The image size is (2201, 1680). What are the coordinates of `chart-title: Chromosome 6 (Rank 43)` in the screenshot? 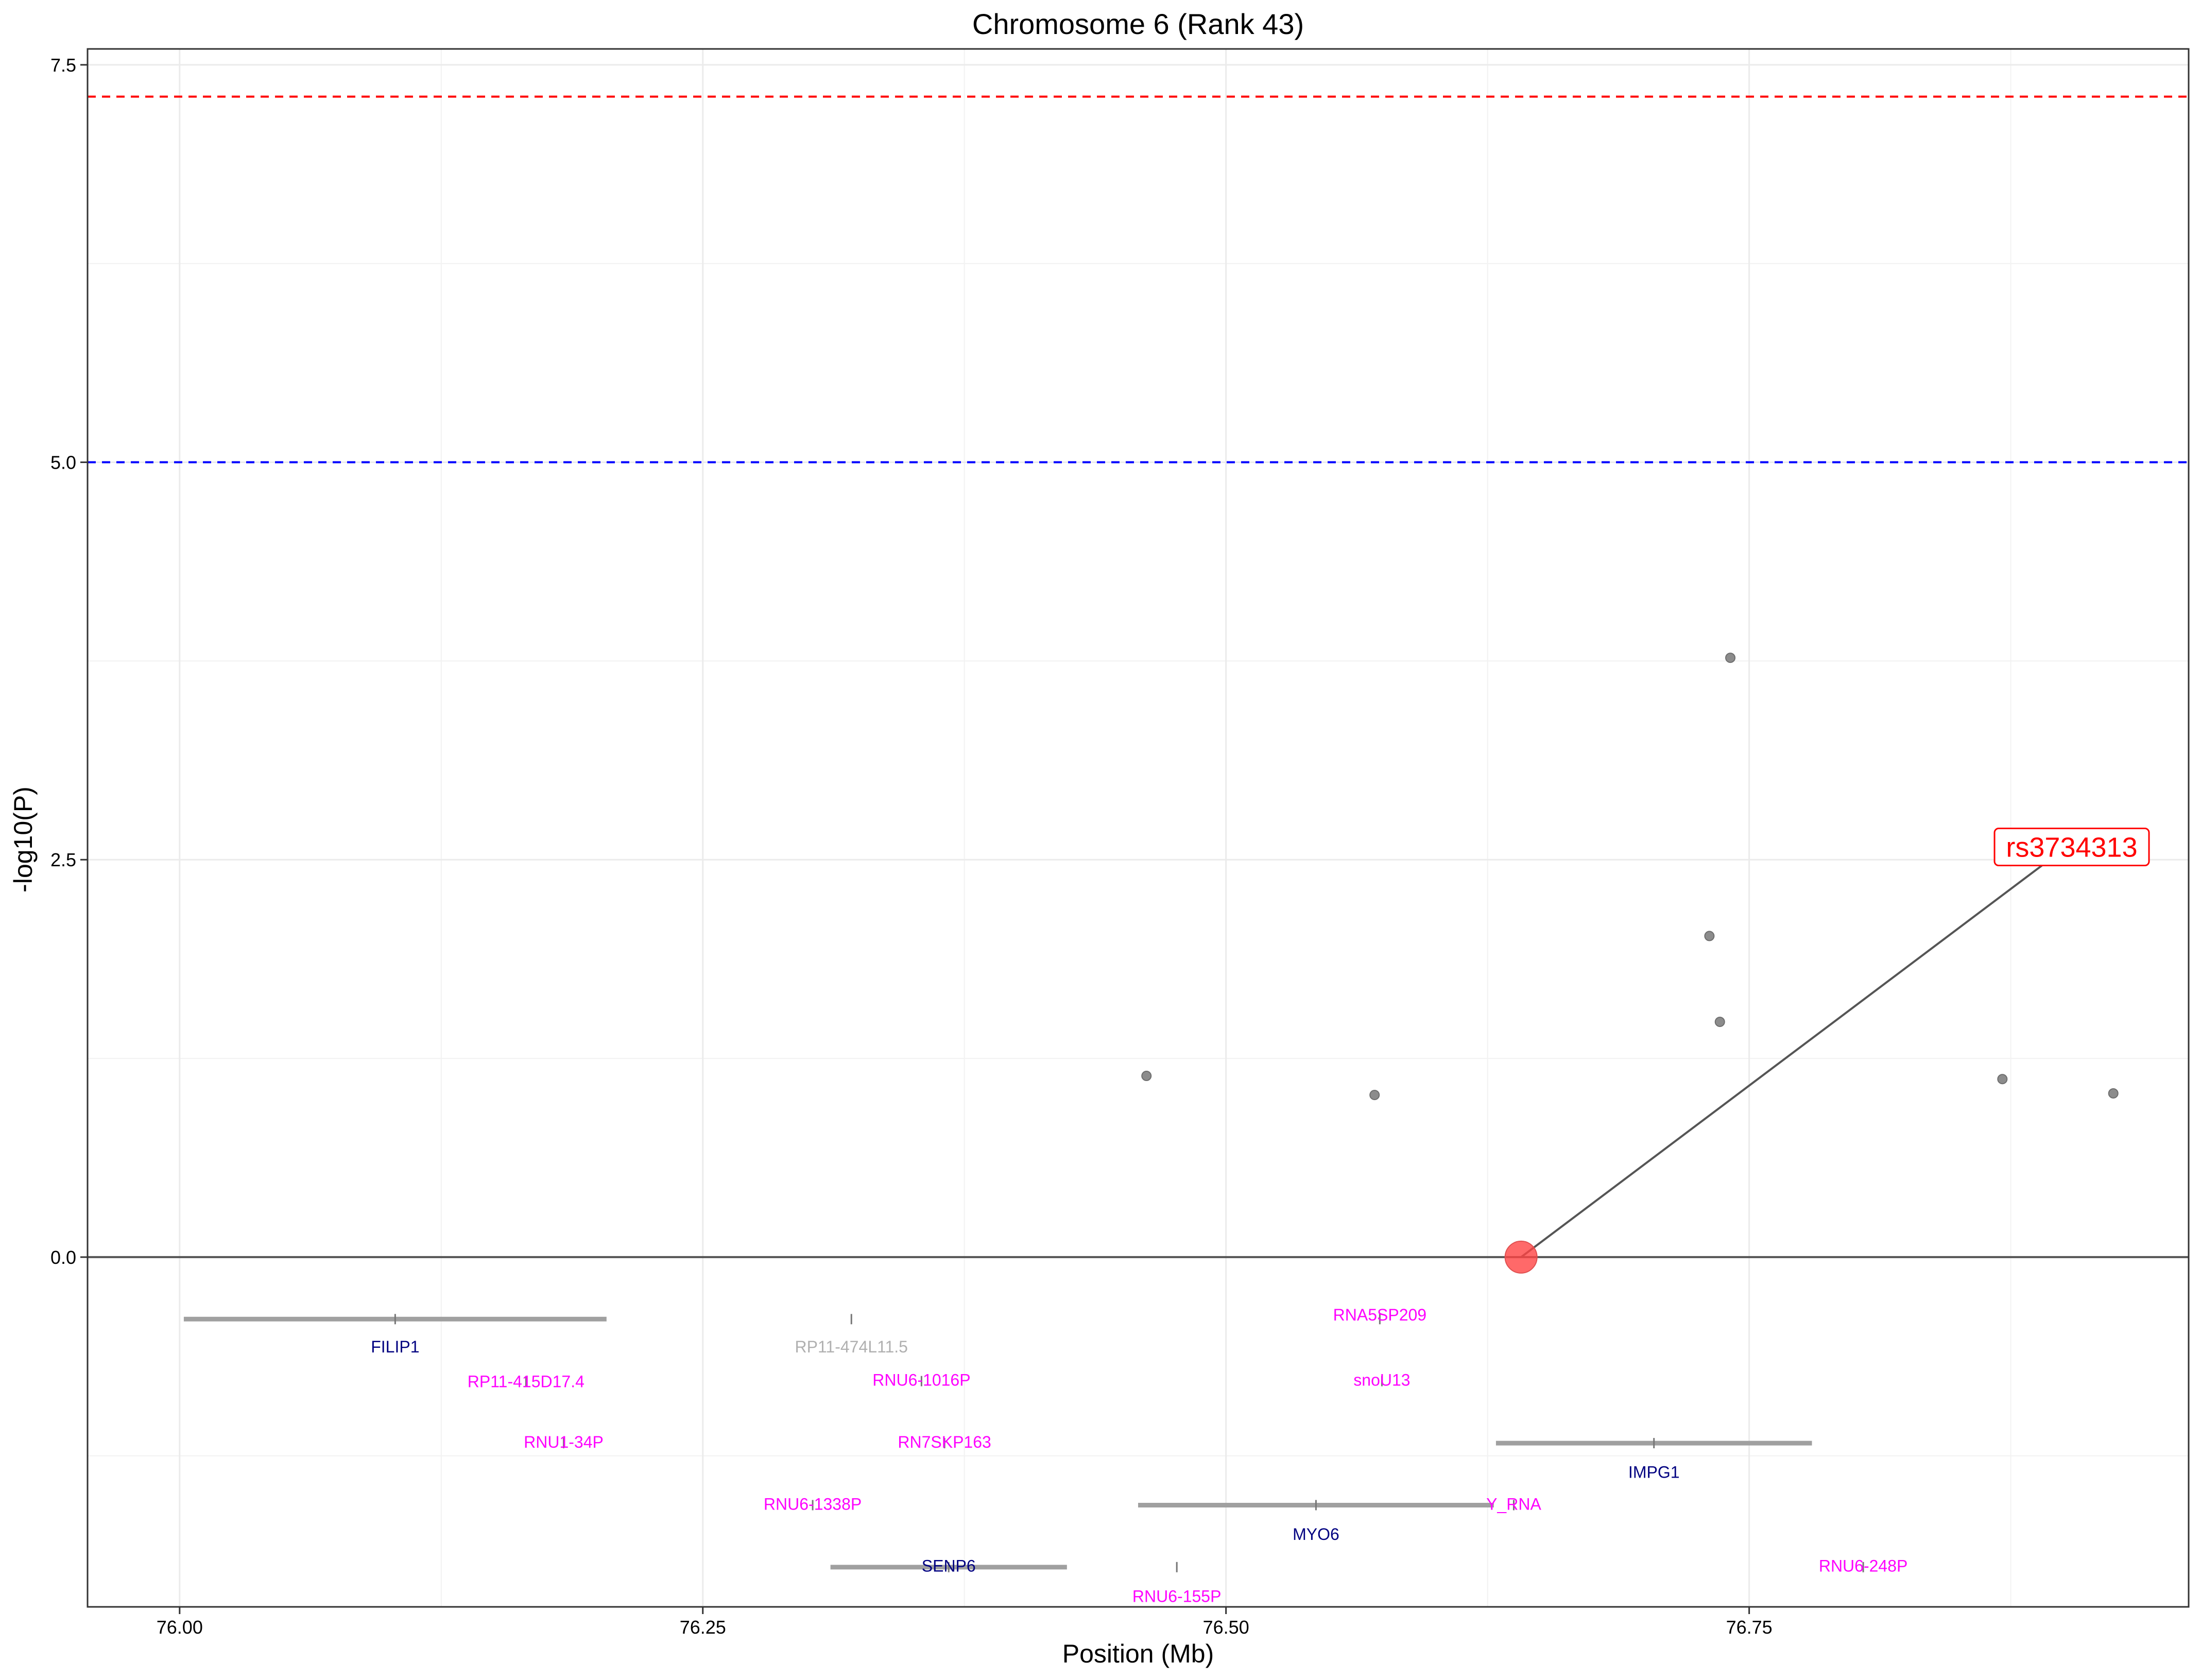 It's located at (1138, 24).